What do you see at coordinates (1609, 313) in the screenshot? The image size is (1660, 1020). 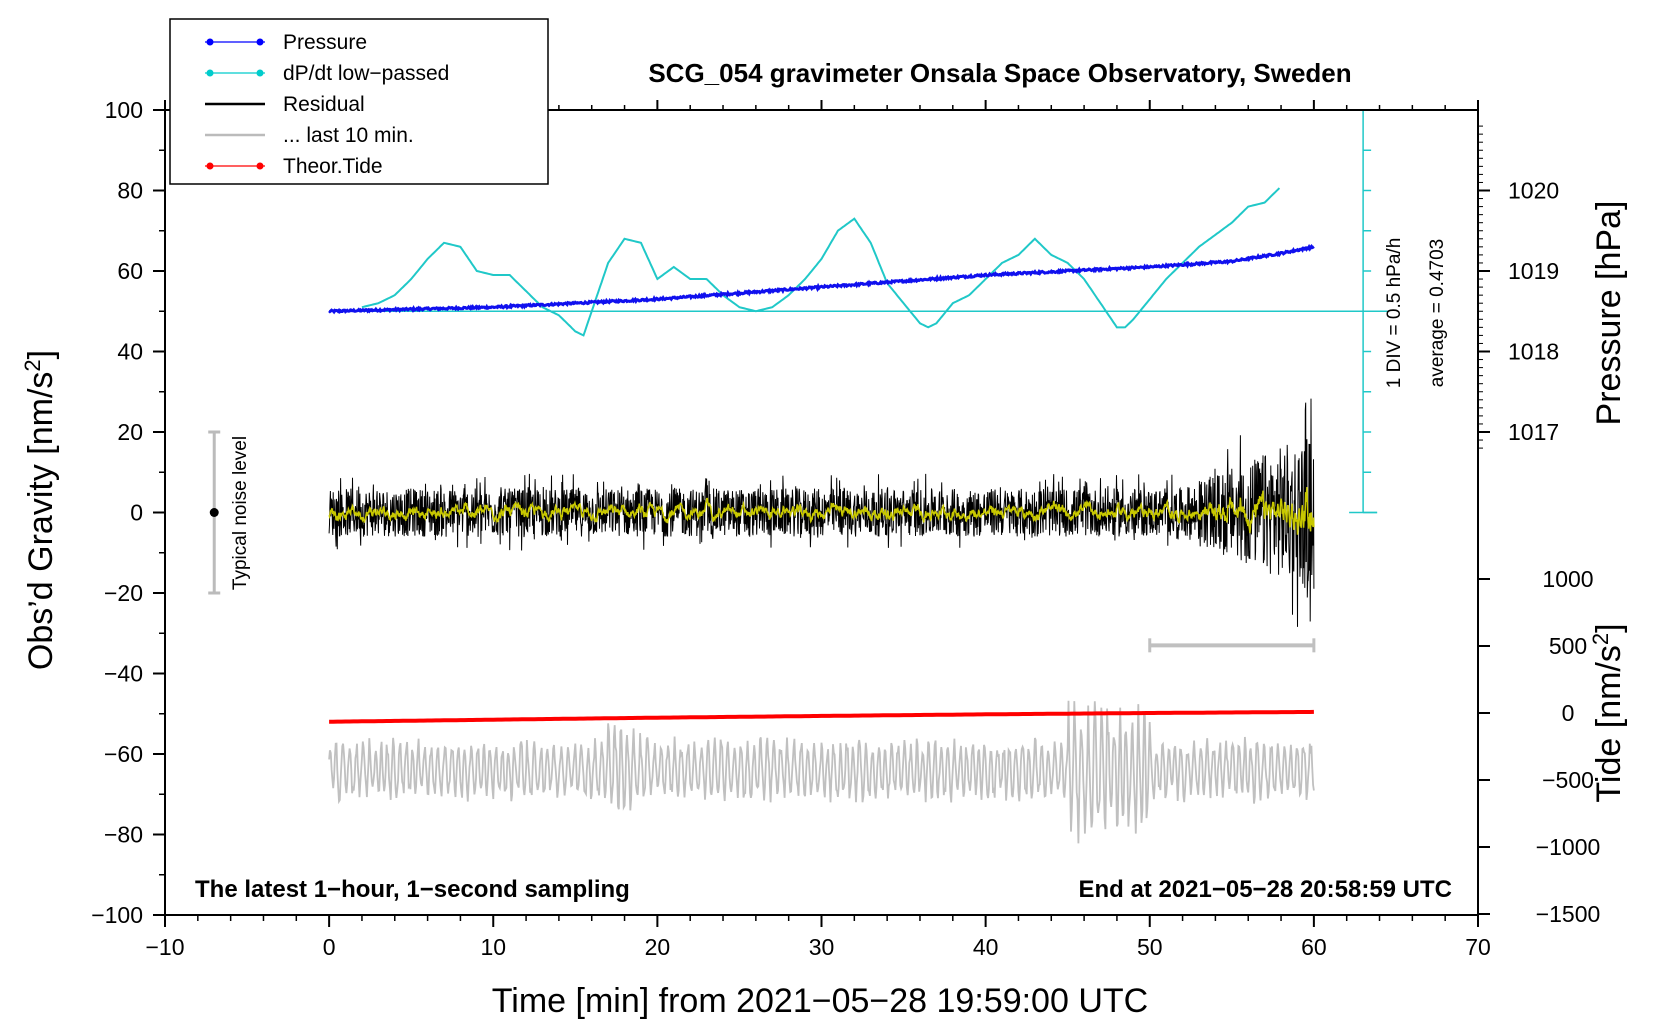 I see `pressure-axis-label: Pressure [hPa]` at bounding box center [1609, 313].